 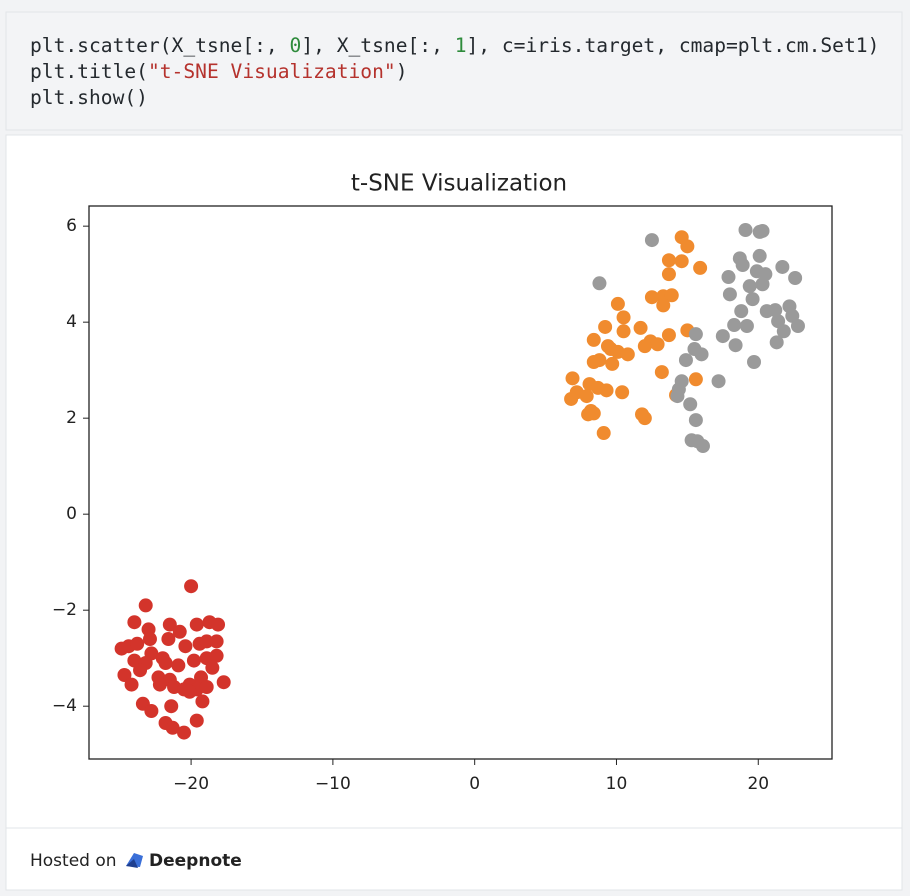 I want to click on y-tick-label: 0, so click(x=71, y=514).